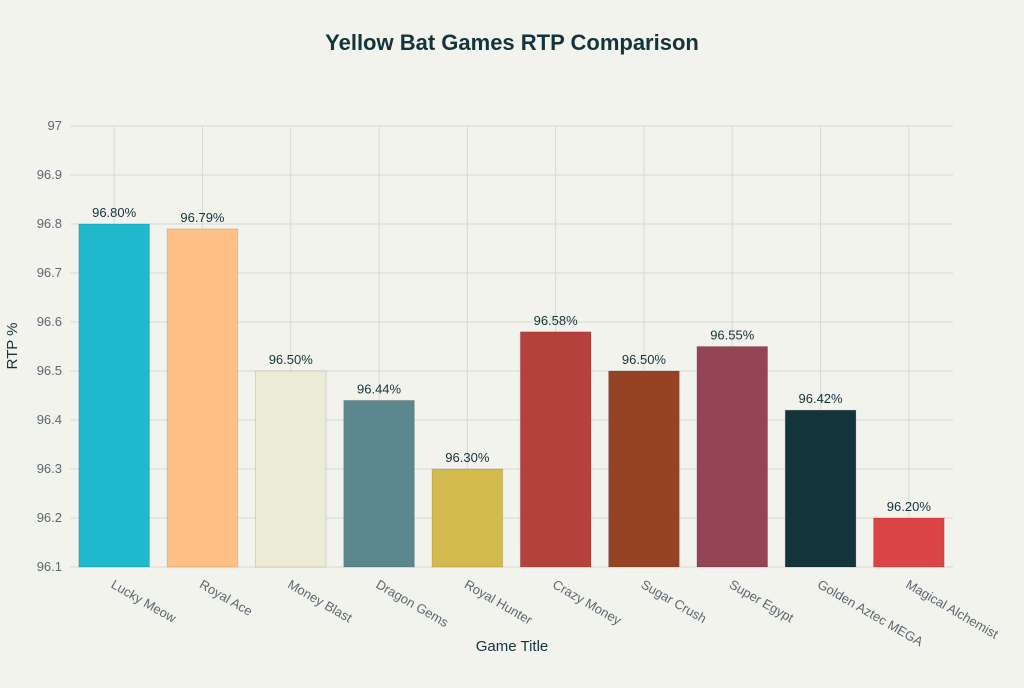 This screenshot has width=1024, height=688. I want to click on x-tick-label: Royal Ace, so click(226, 598).